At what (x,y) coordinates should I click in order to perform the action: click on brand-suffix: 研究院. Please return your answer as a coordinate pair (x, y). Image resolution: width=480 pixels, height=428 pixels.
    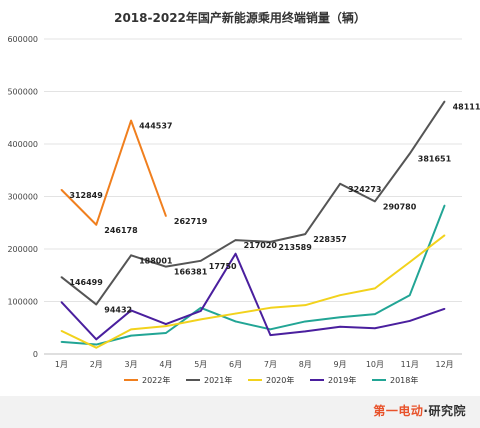
    Looking at the image, I should click on (447, 411).